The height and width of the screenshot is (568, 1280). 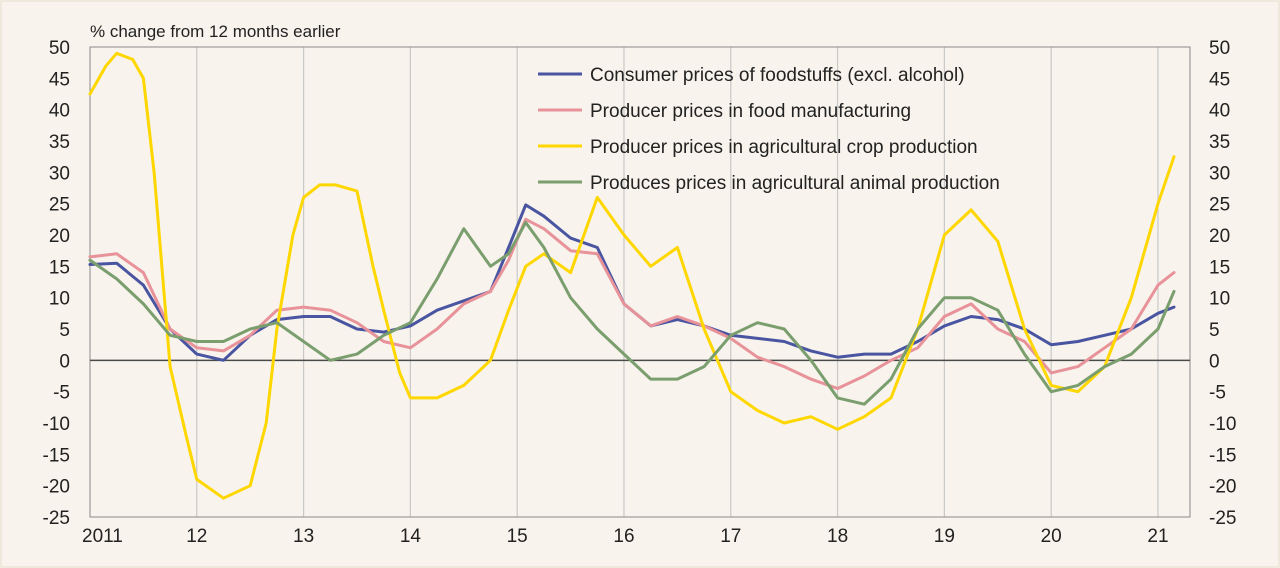 What do you see at coordinates (1051, 536) in the screenshot?
I see `x-tick-label: 20` at bounding box center [1051, 536].